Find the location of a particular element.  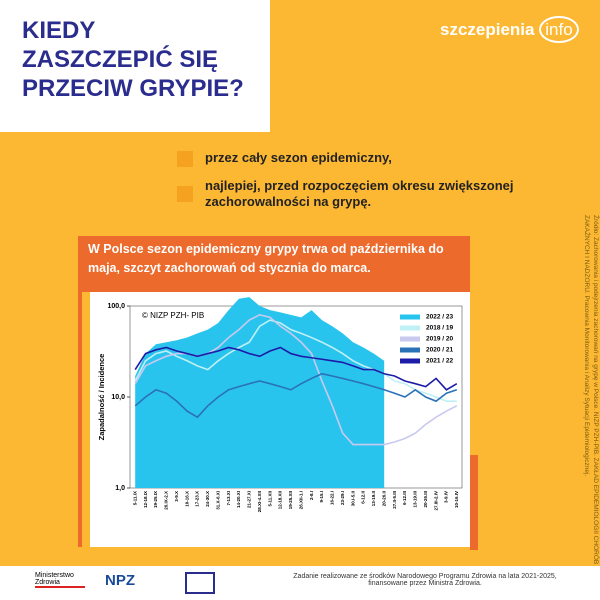

x-tick-label: 5-11.IX is located at coordinates (134, 498).